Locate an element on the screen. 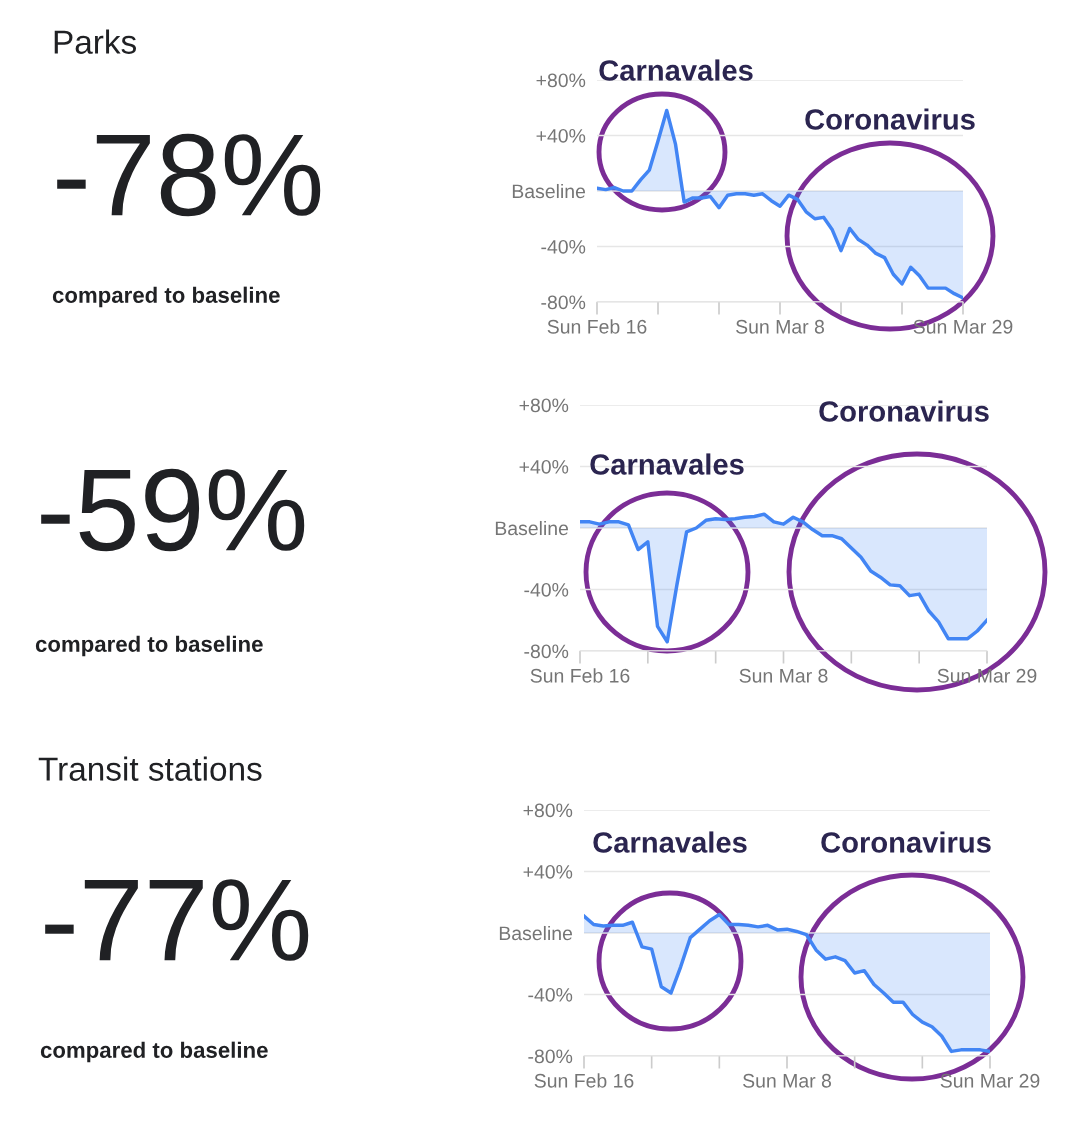 This screenshot has width=1080, height=1136. text: Transit stations is located at coordinates (150, 768).